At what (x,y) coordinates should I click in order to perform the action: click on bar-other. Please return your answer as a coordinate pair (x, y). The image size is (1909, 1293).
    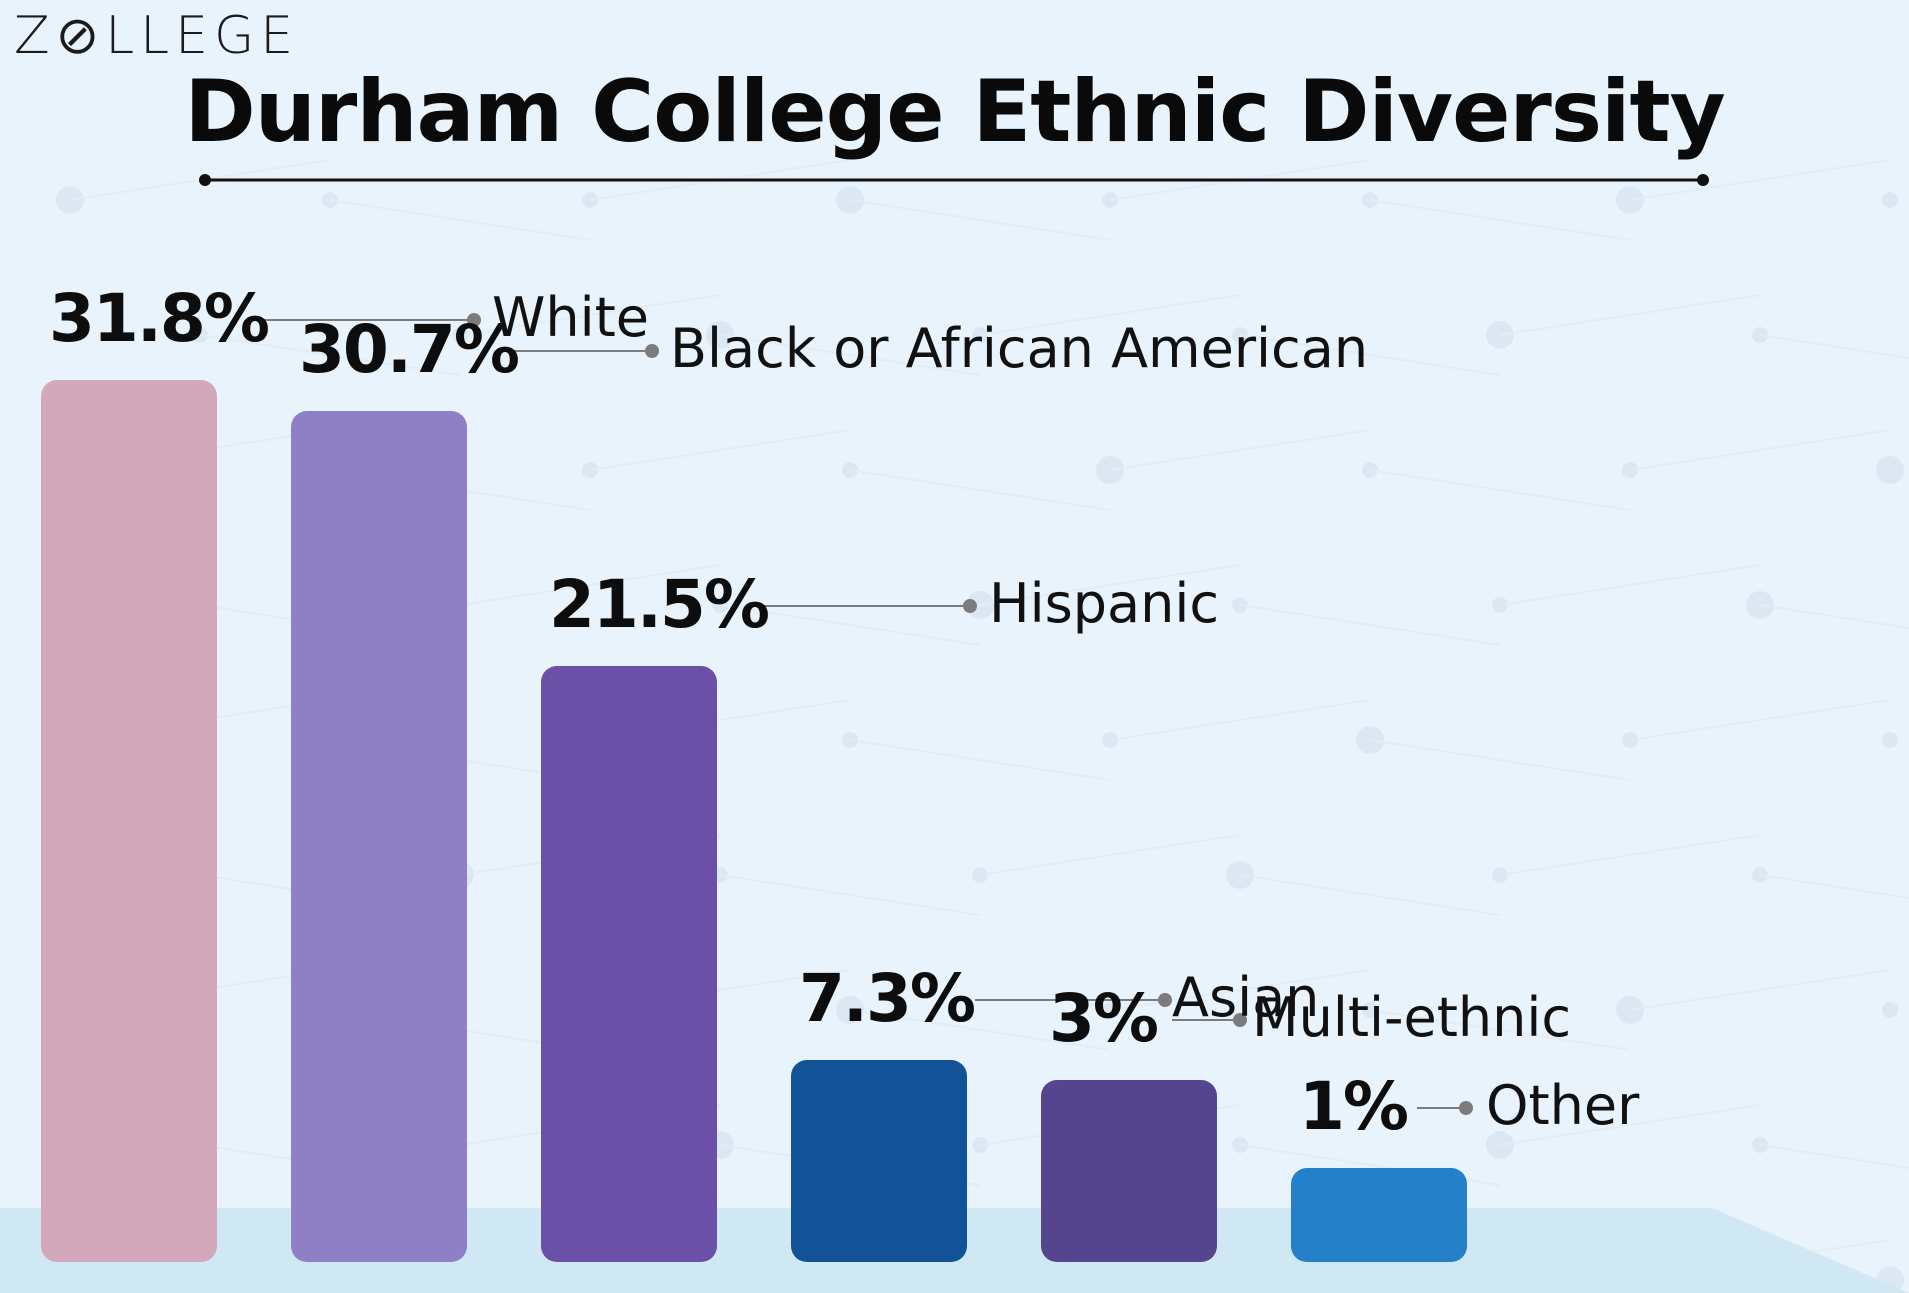
    Looking at the image, I should click on (1379, 1215).